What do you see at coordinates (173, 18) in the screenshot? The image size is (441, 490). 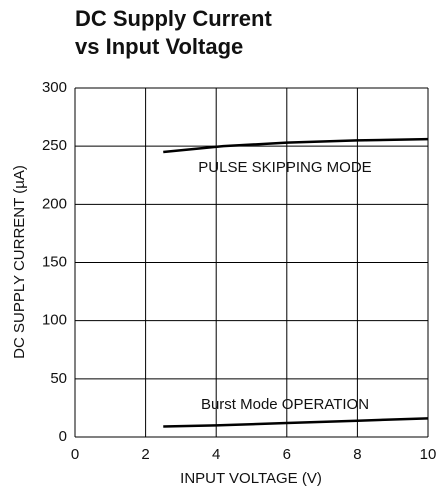 I see `chart-title: DC Supply Current` at bounding box center [173, 18].